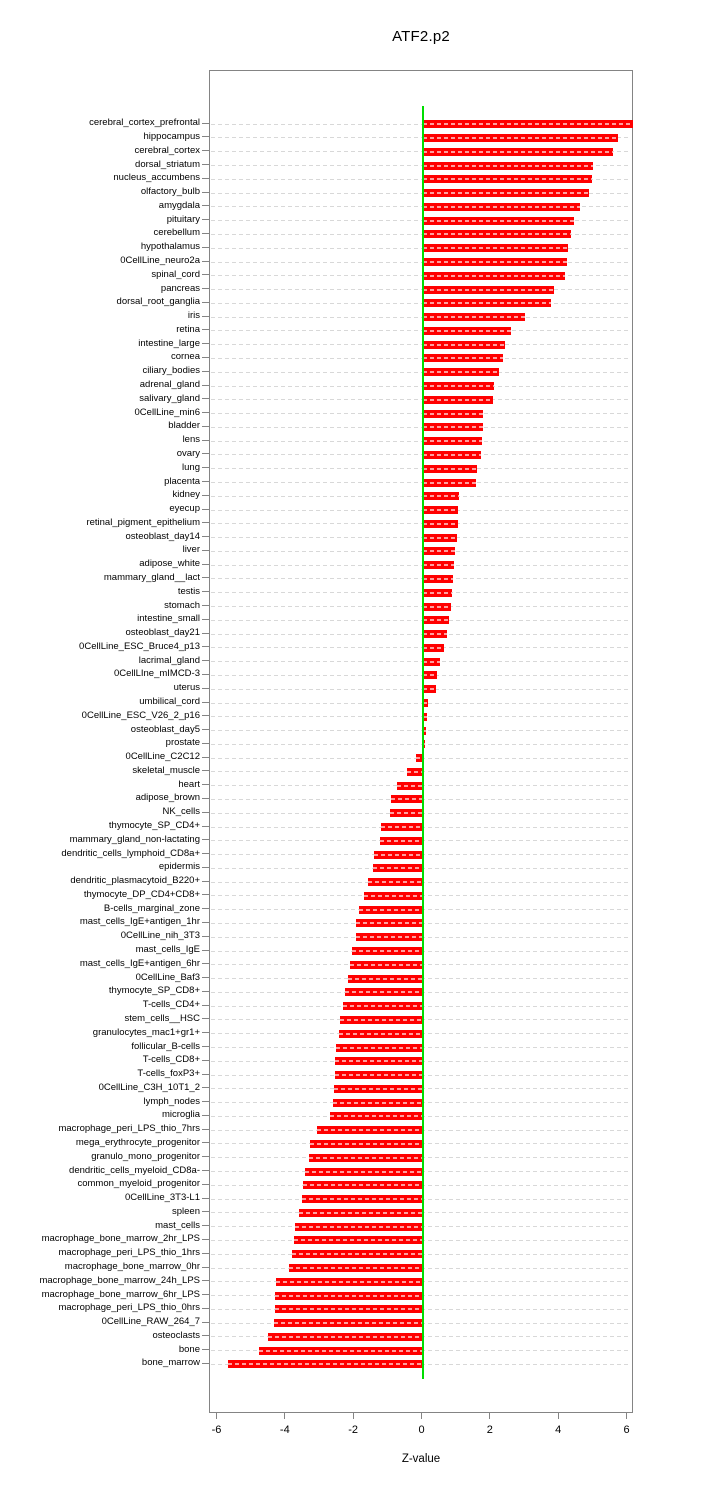 The height and width of the screenshot is (1485, 720). I want to click on x-tick-label: 0, so click(421, 1430).